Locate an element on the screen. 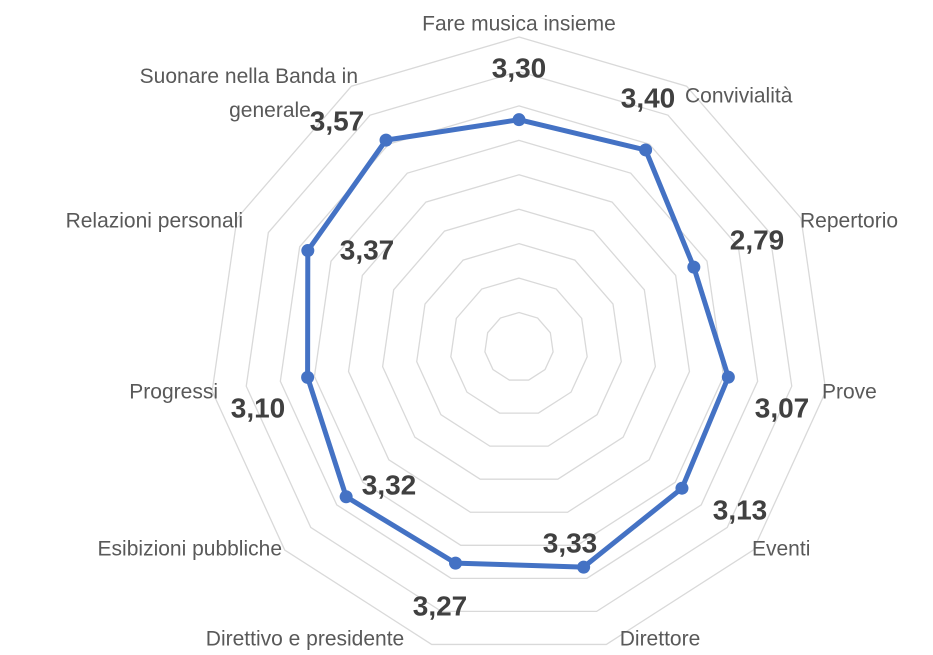 This screenshot has width=933, height=655. data-label: 3,30 is located at coordinates (519, 67).